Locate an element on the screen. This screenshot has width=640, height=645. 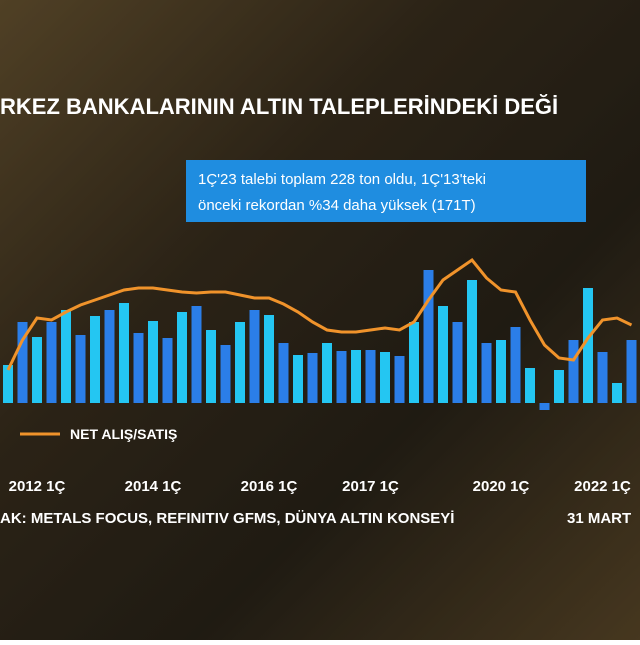
annotation-line: önceki rekordan %34 daha yüksek (171T) is located at coordinates (337, 205).